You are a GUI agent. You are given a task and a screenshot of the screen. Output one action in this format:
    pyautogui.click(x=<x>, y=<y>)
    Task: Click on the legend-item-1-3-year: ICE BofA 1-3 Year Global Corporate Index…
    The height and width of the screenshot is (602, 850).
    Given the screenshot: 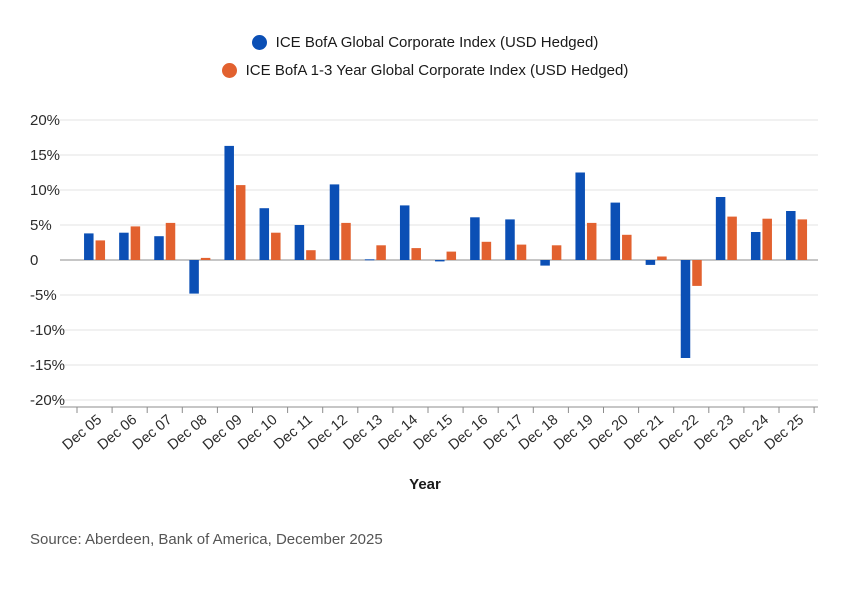 What is the action you would take?
    pyautogui.click(x=425, y=70)
    